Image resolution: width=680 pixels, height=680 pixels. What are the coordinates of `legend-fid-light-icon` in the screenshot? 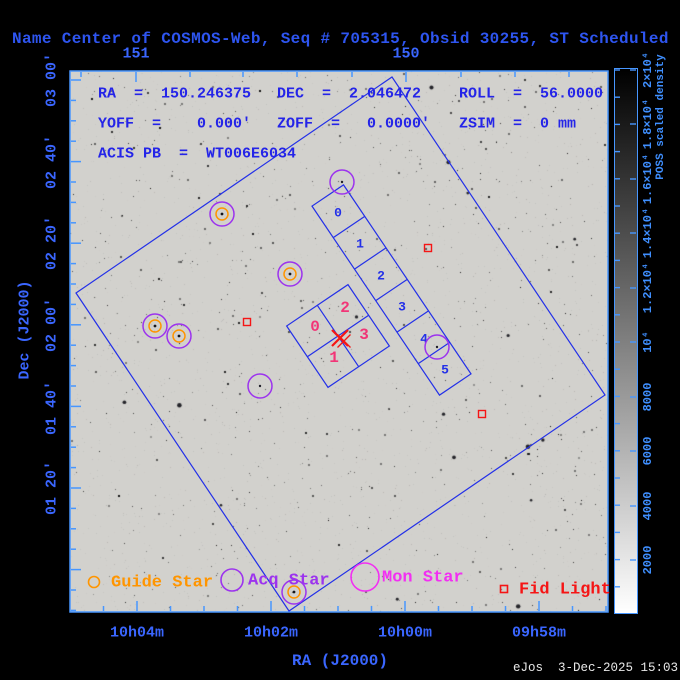 It's located at (504, 589).